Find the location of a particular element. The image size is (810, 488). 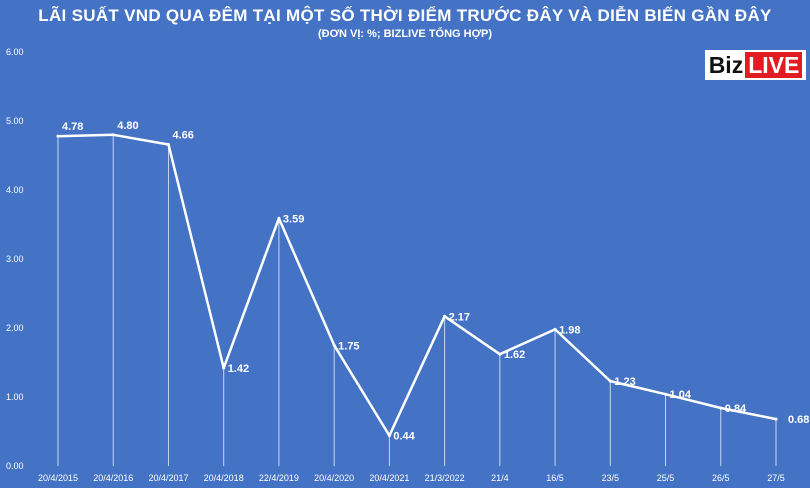

data-label: 1.23 is located at coordinates (624, 382).